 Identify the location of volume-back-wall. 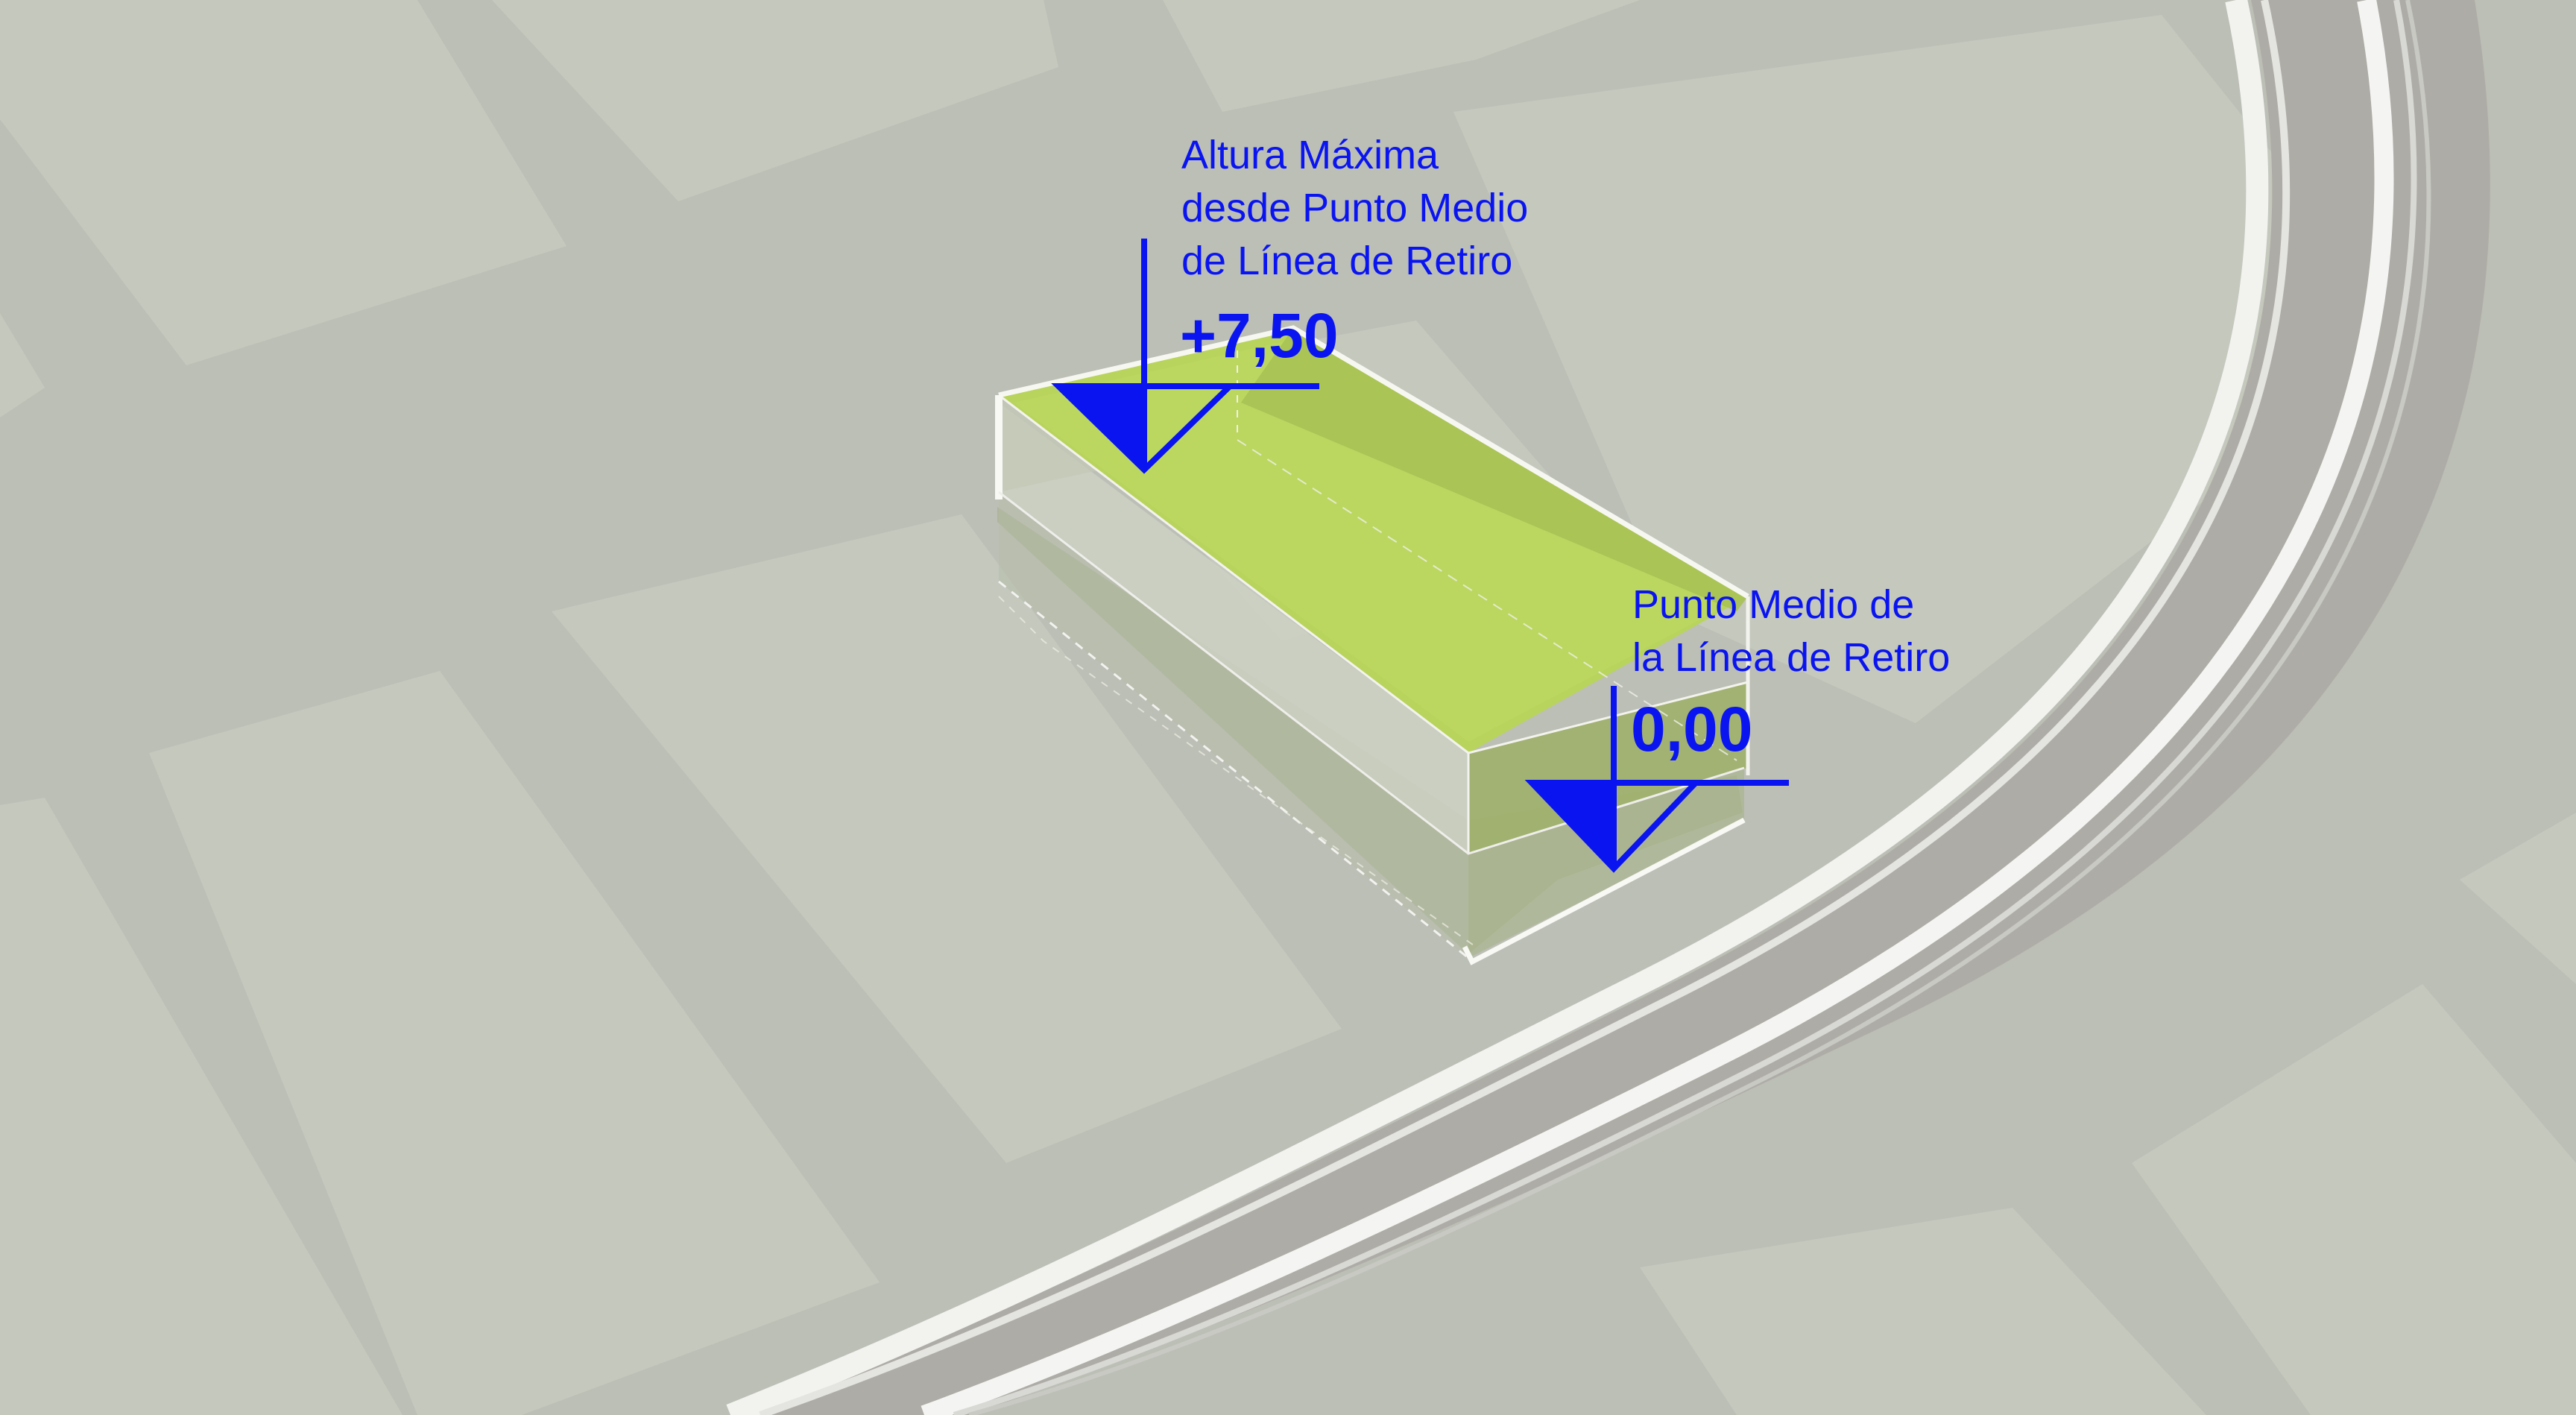
(1494, 470).